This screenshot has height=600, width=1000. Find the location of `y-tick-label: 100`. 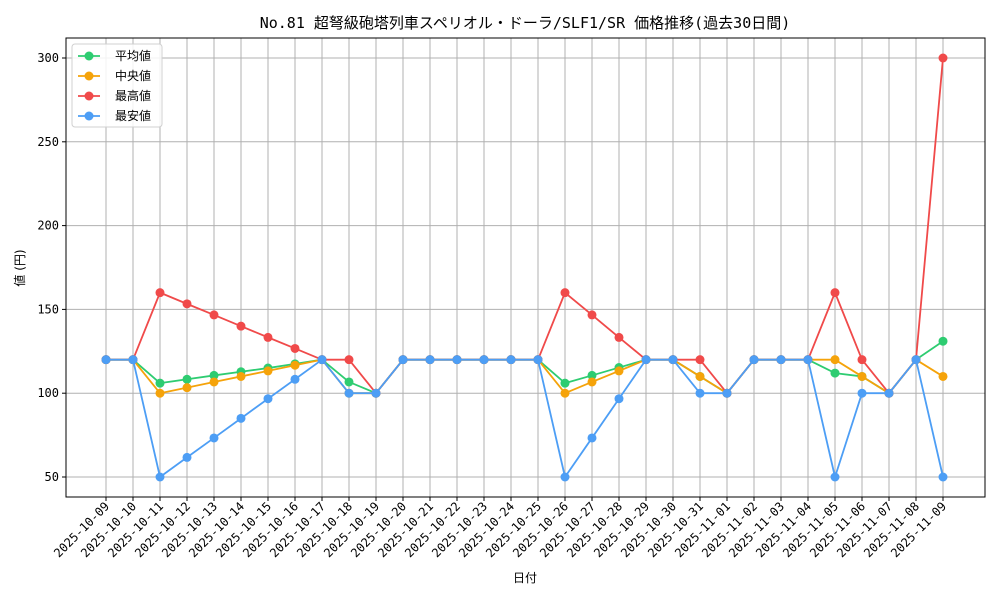

y-tick-label: 100 is located at coordinates (48, 393).